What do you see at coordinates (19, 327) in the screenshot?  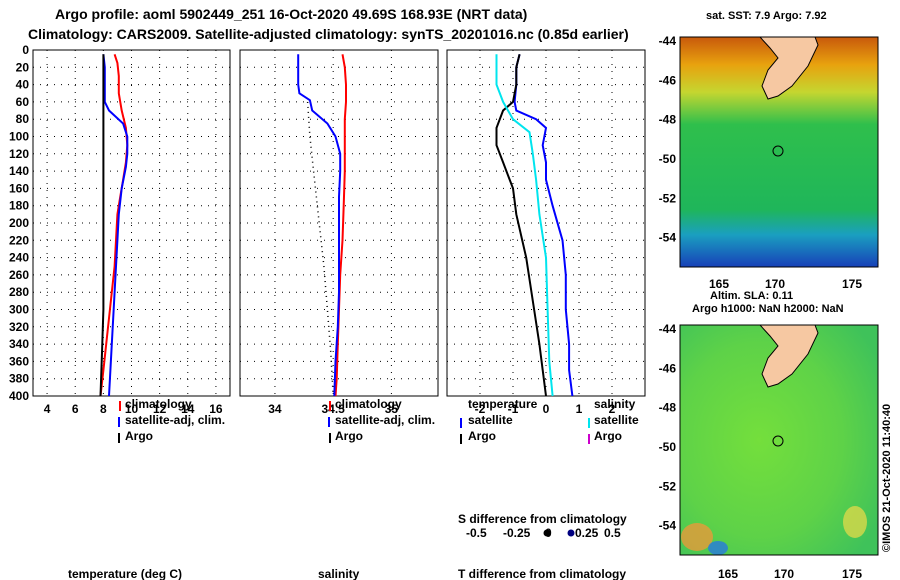 I see `depth-tick-label: 320` at bounding box center [19, 327].